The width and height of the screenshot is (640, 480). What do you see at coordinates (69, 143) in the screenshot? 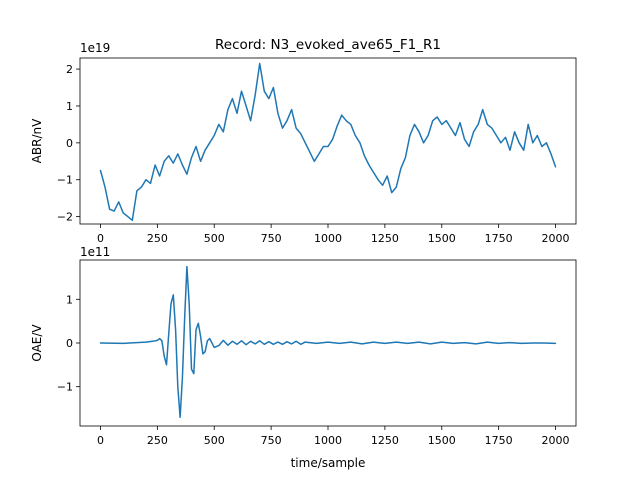
I see `abr-y-tick-label: 0` at bounding box center [69, 143].